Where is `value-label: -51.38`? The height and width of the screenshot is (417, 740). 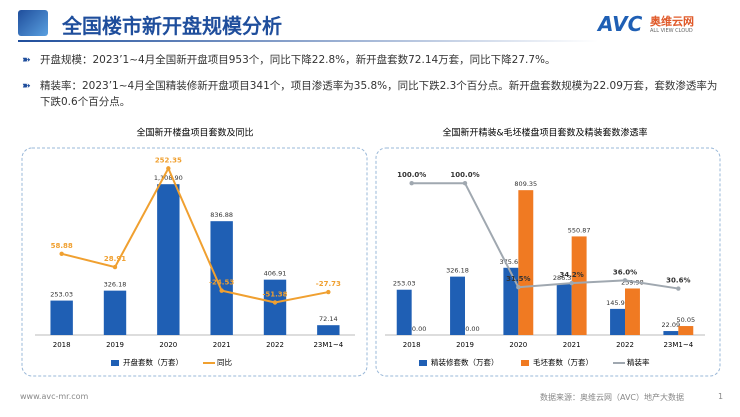
value-label: -51.38 is located at coordinates (274, 294).